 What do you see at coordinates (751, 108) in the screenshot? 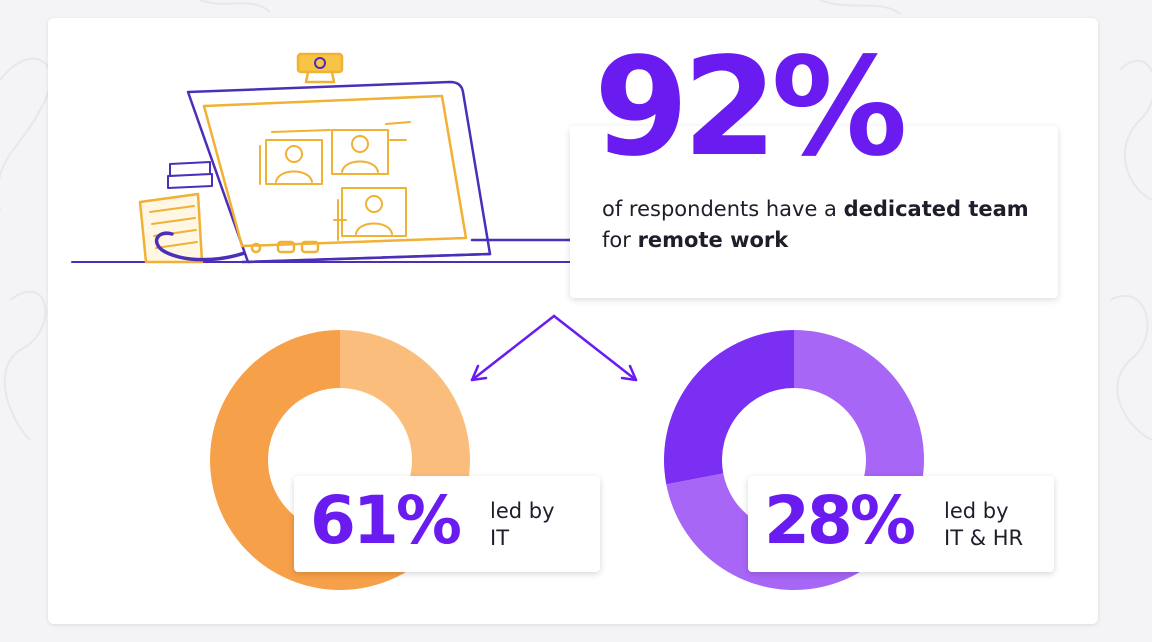
I see `headline-percent: 92%` at bounding box center [751, 108].